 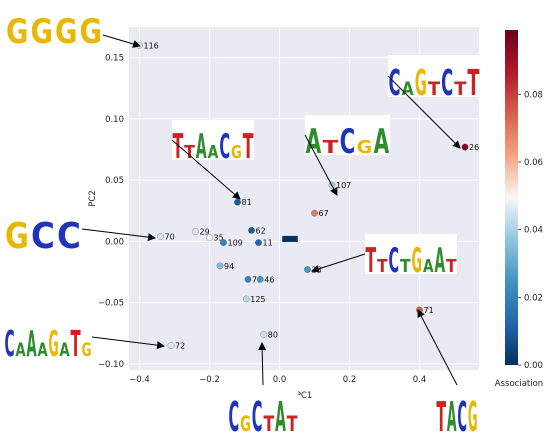 What do you see at coordinates (533, 231) in the screenshot?
I see `colorbar-tick-label: 0.04` at bounding box center [533, 231].